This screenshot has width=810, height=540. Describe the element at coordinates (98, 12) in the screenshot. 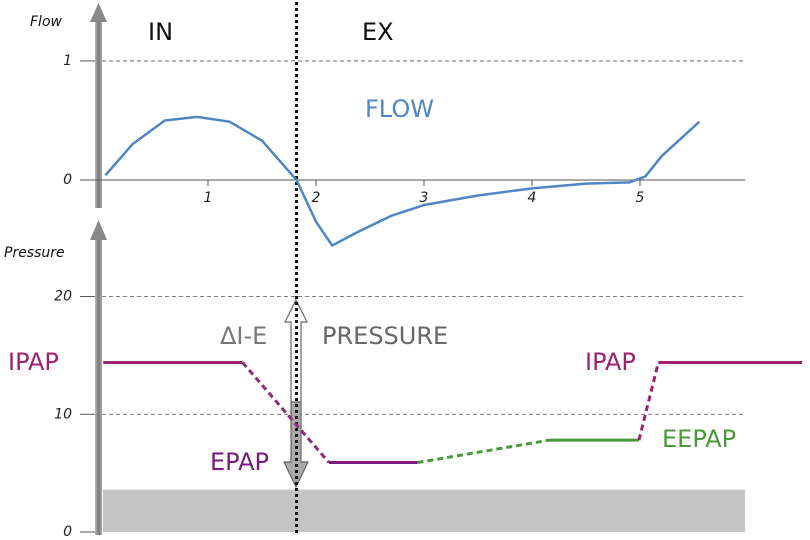

I see `flow-axis-head` at that location.